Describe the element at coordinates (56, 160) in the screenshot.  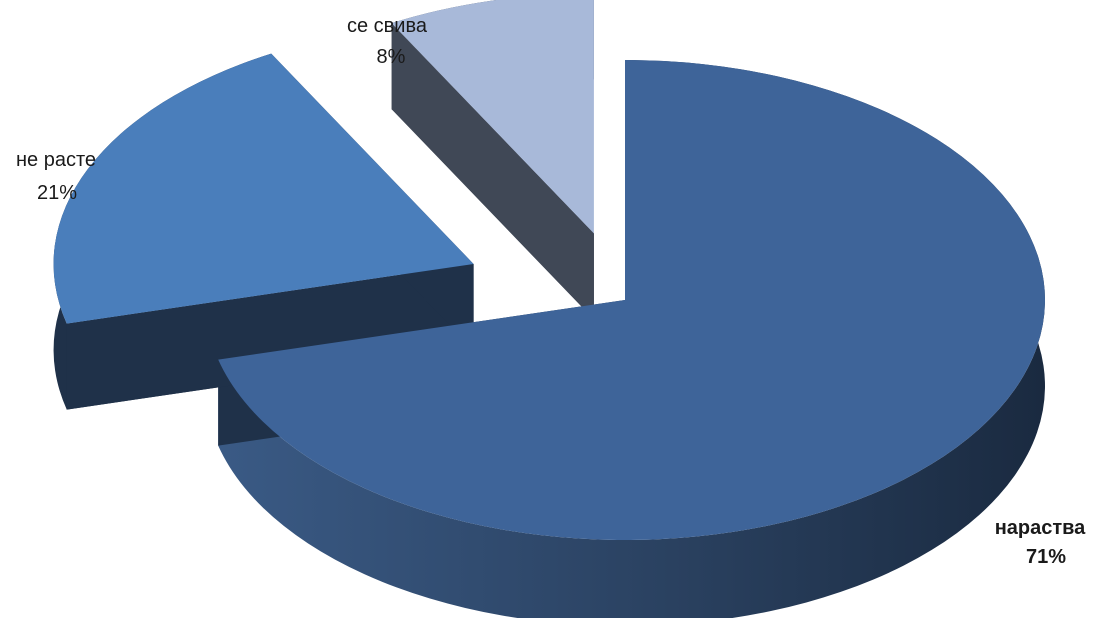
I see `slice-label-ne-raste: не расте` at that location.